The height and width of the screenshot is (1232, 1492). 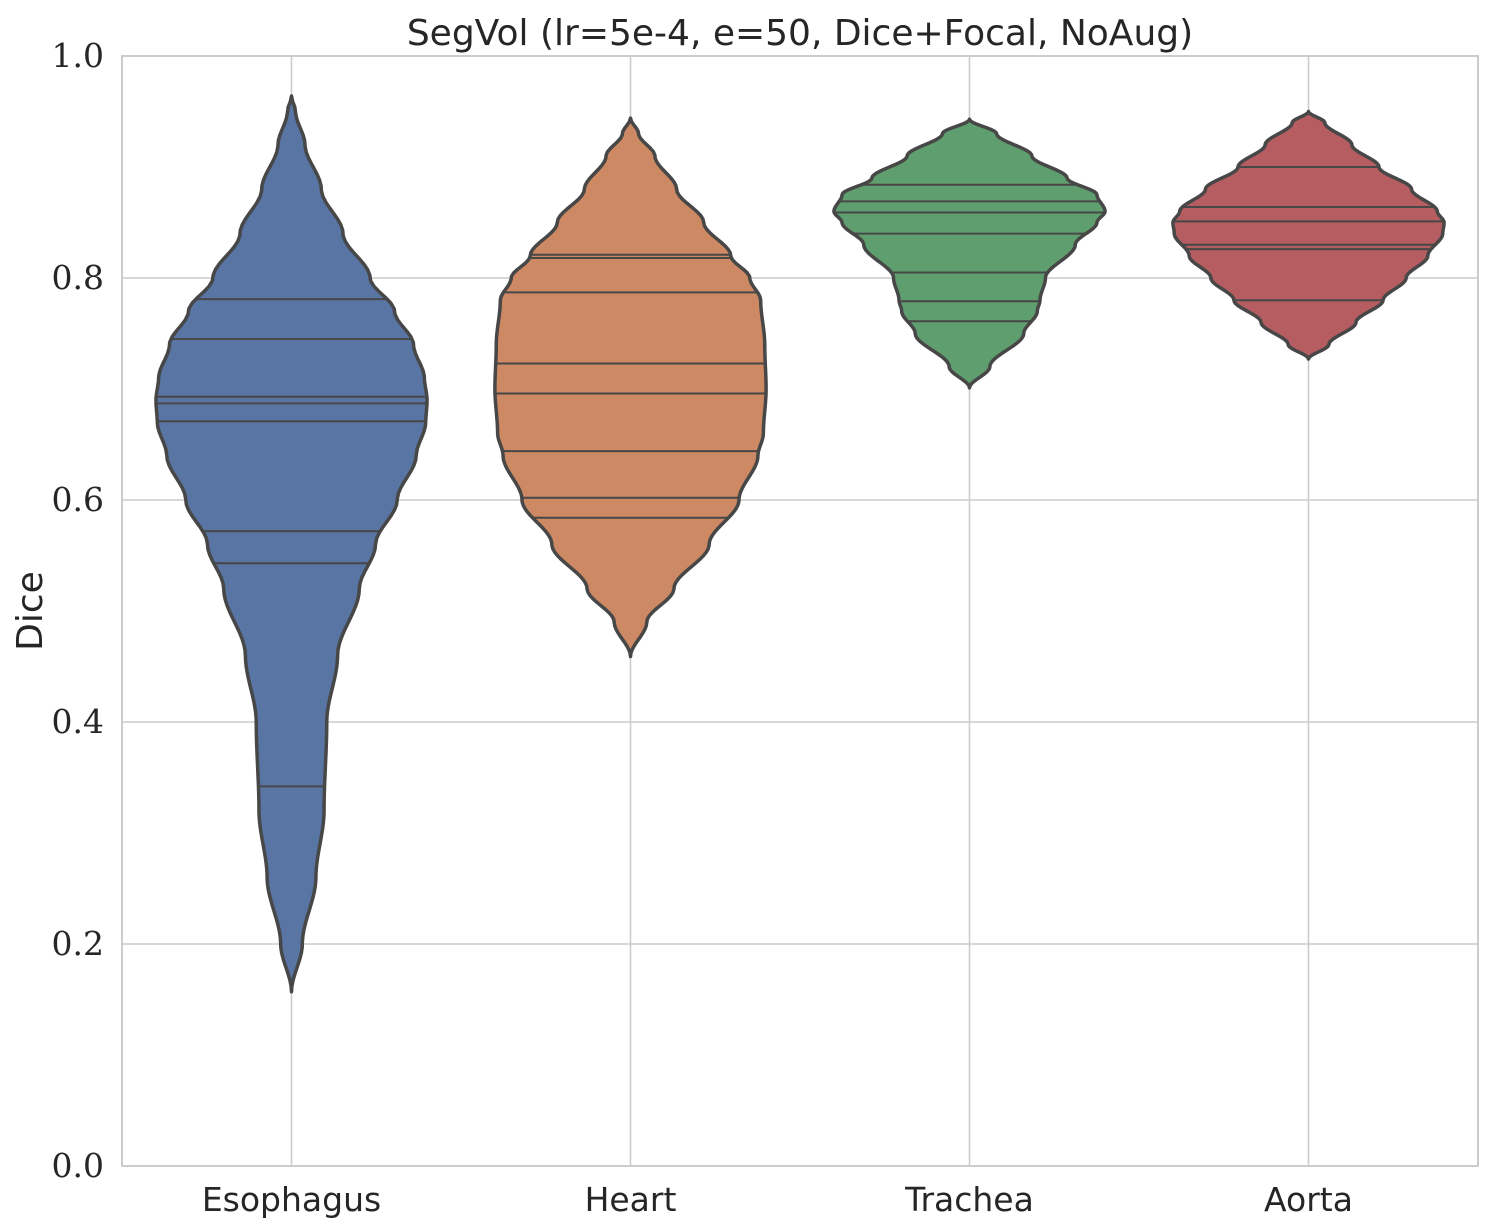 I want to click on x-tick-label: Esophagus, so click(x=291, y=1199).